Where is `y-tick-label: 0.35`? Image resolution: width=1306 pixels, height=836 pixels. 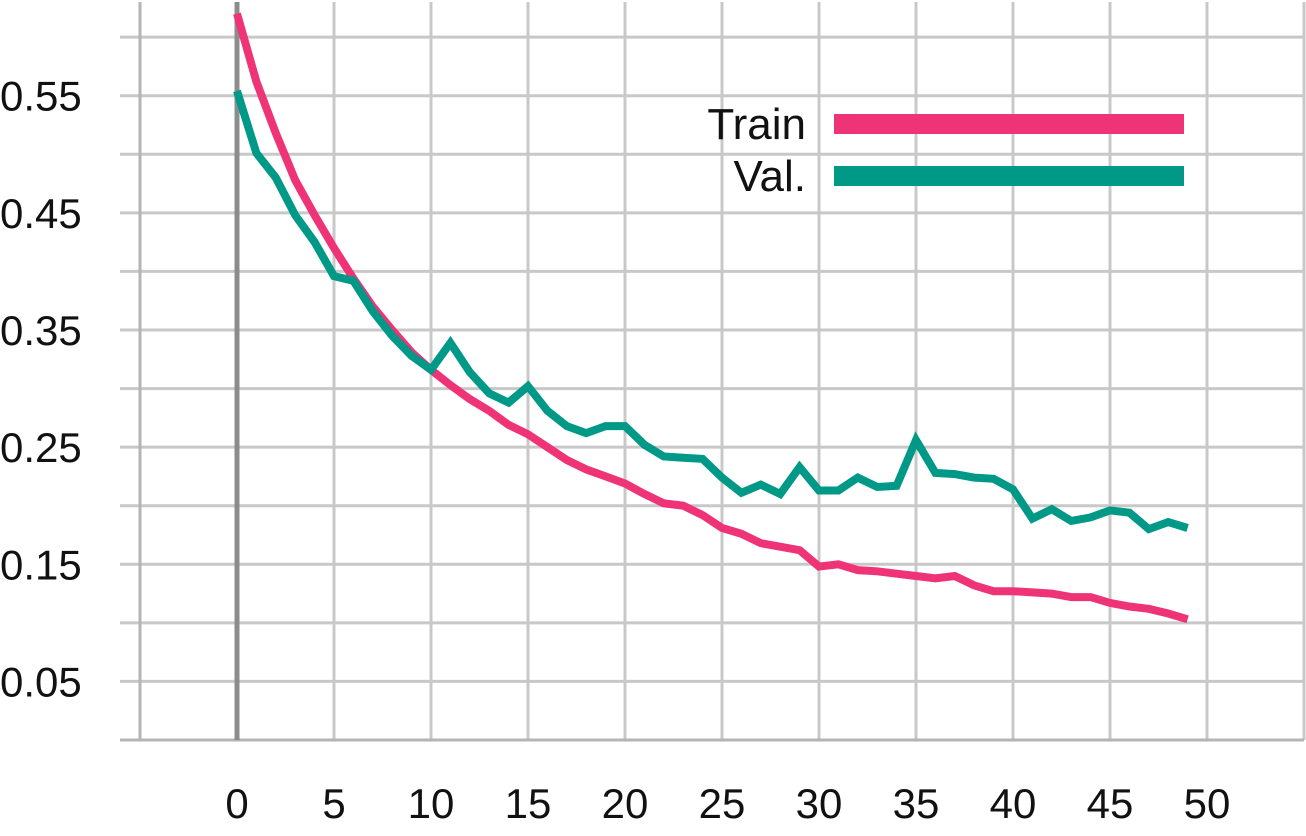
y-tick-label: 0.35 is located at coordinates (41, 330).